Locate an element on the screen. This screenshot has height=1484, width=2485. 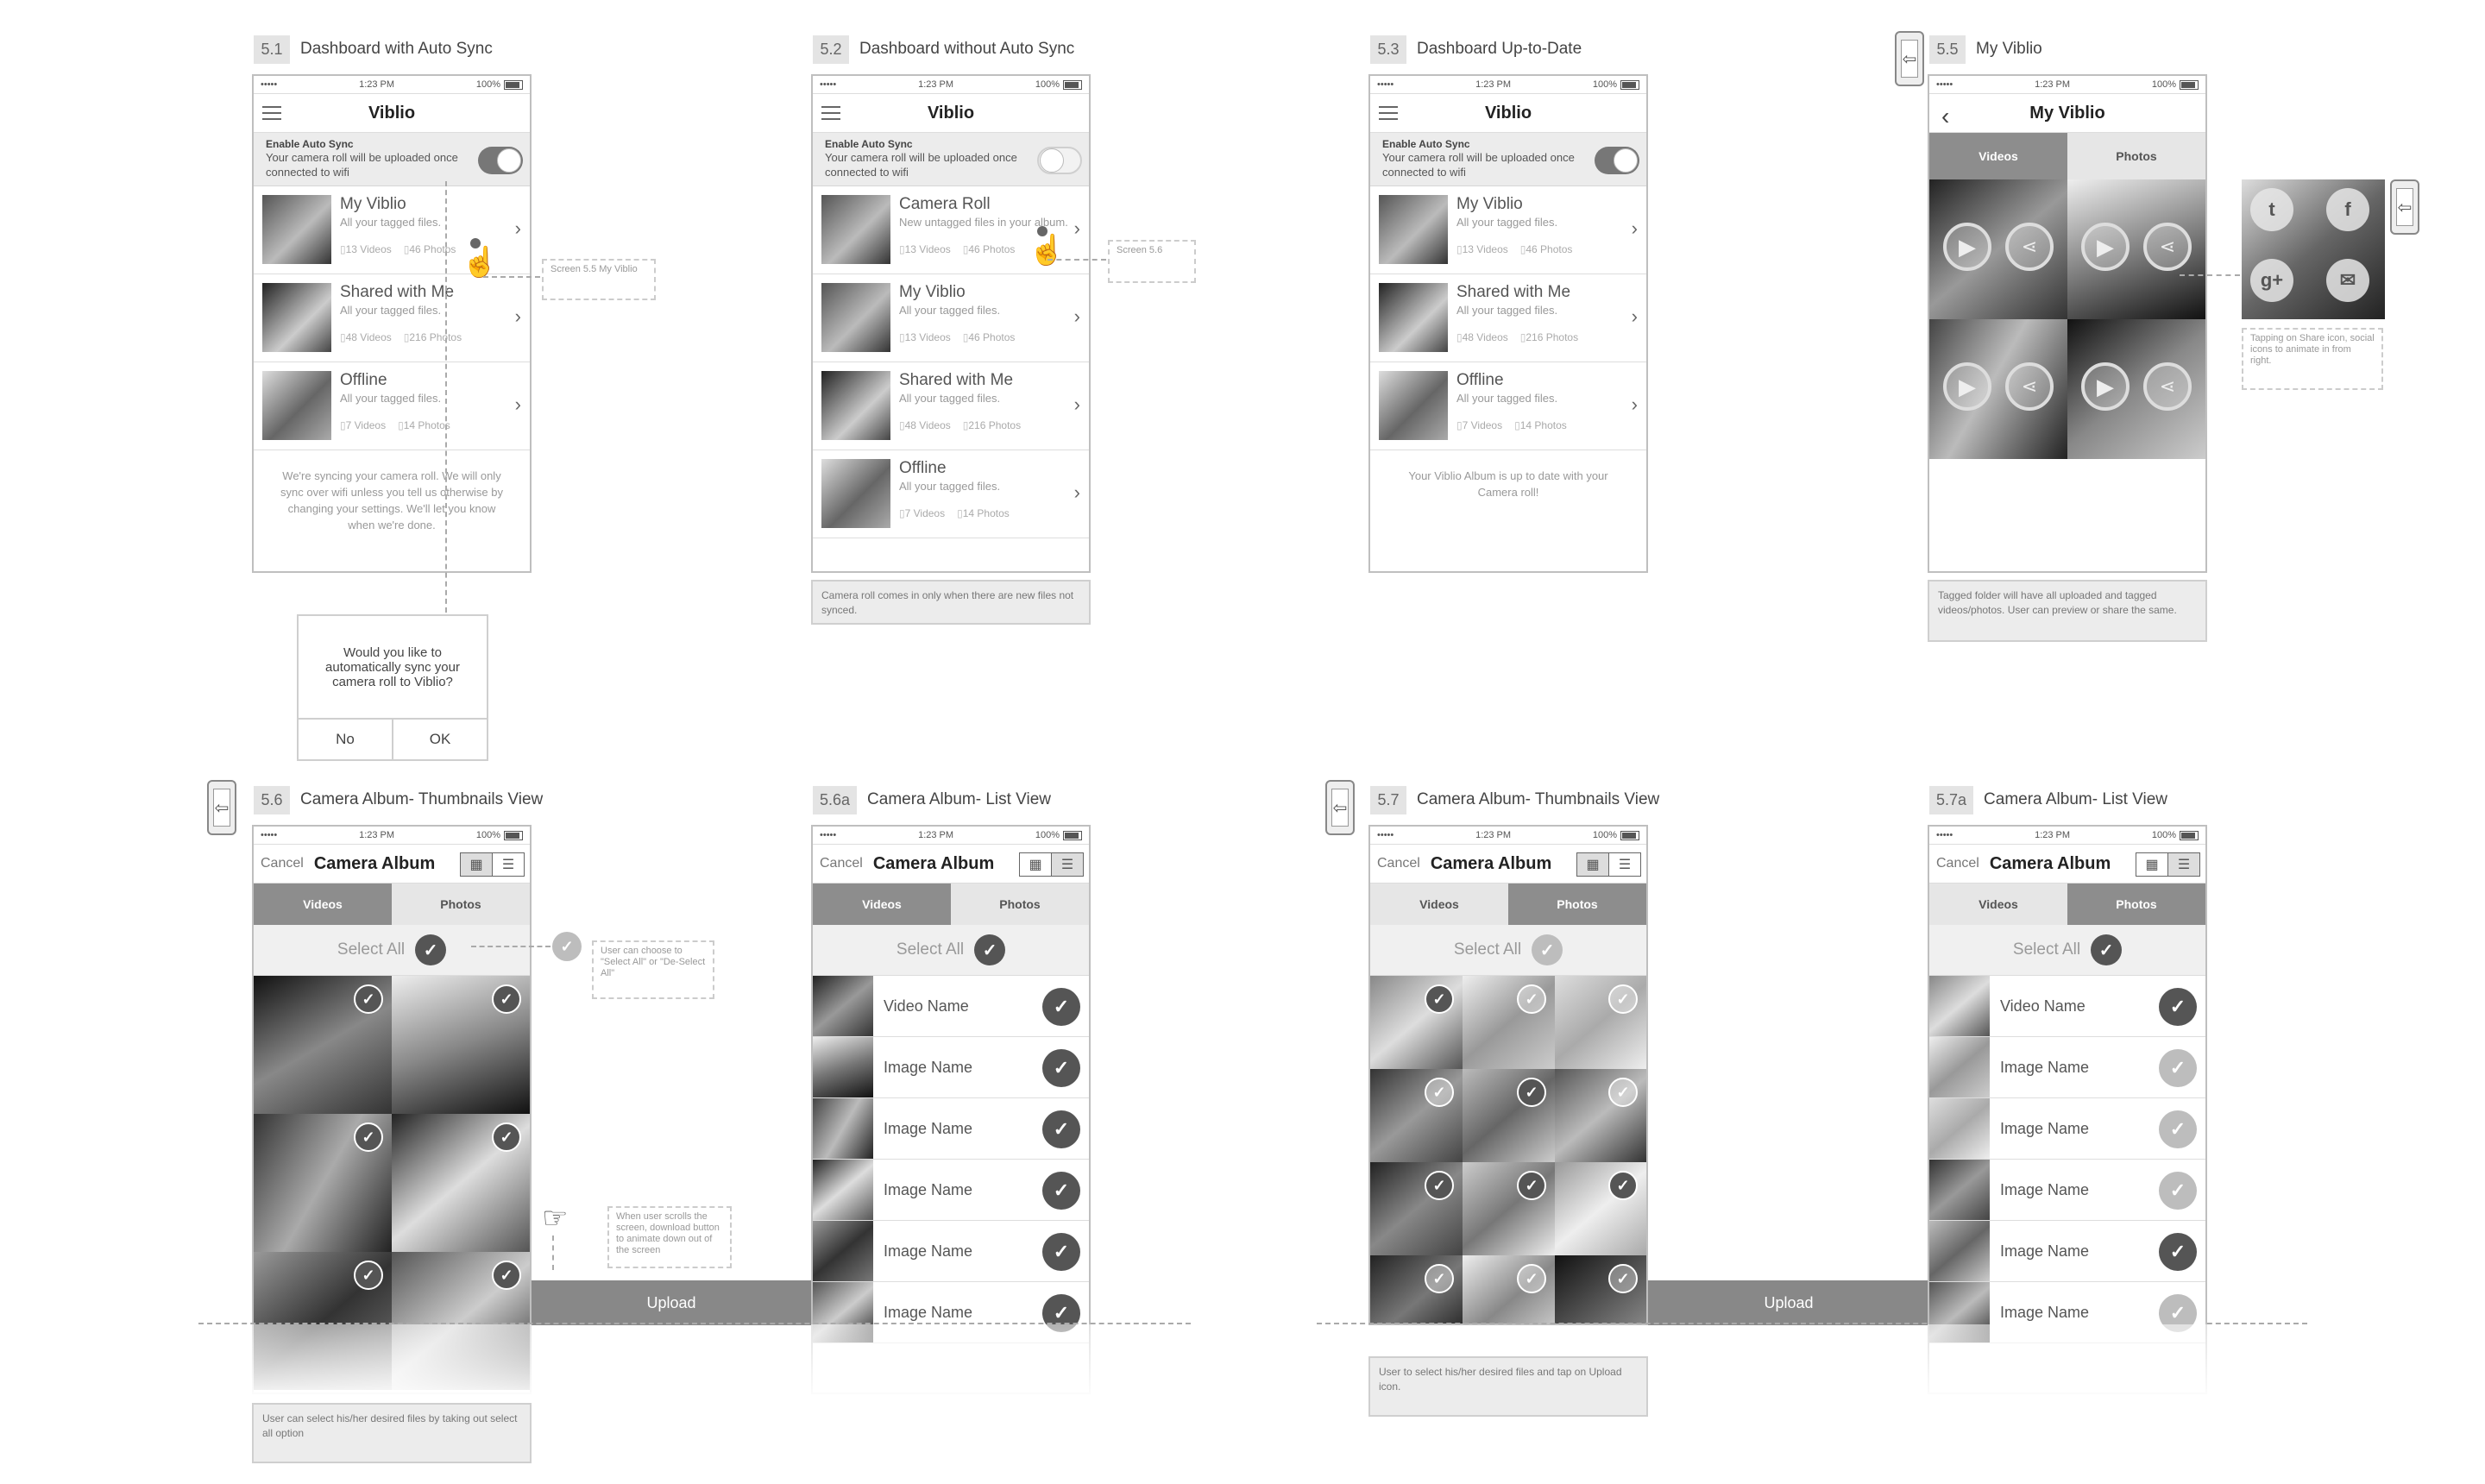
twitter-icon: t is located at coordinates (2271, 210).